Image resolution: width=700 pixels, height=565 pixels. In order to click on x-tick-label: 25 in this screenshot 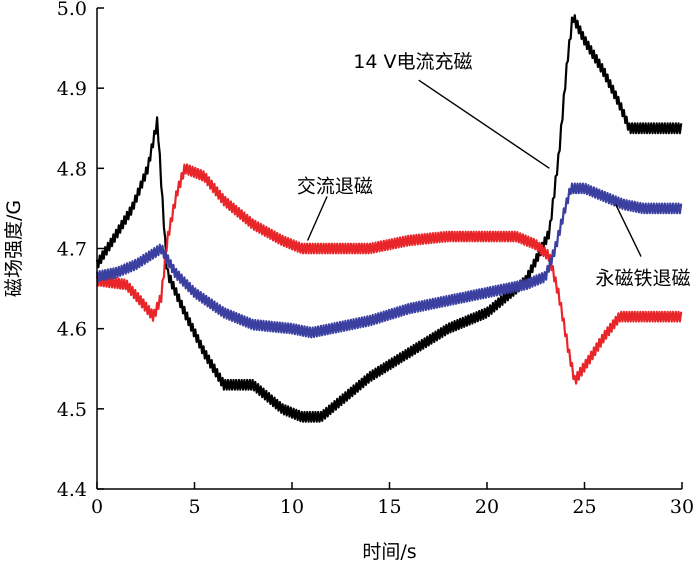, I will do `click(584, 507)`.